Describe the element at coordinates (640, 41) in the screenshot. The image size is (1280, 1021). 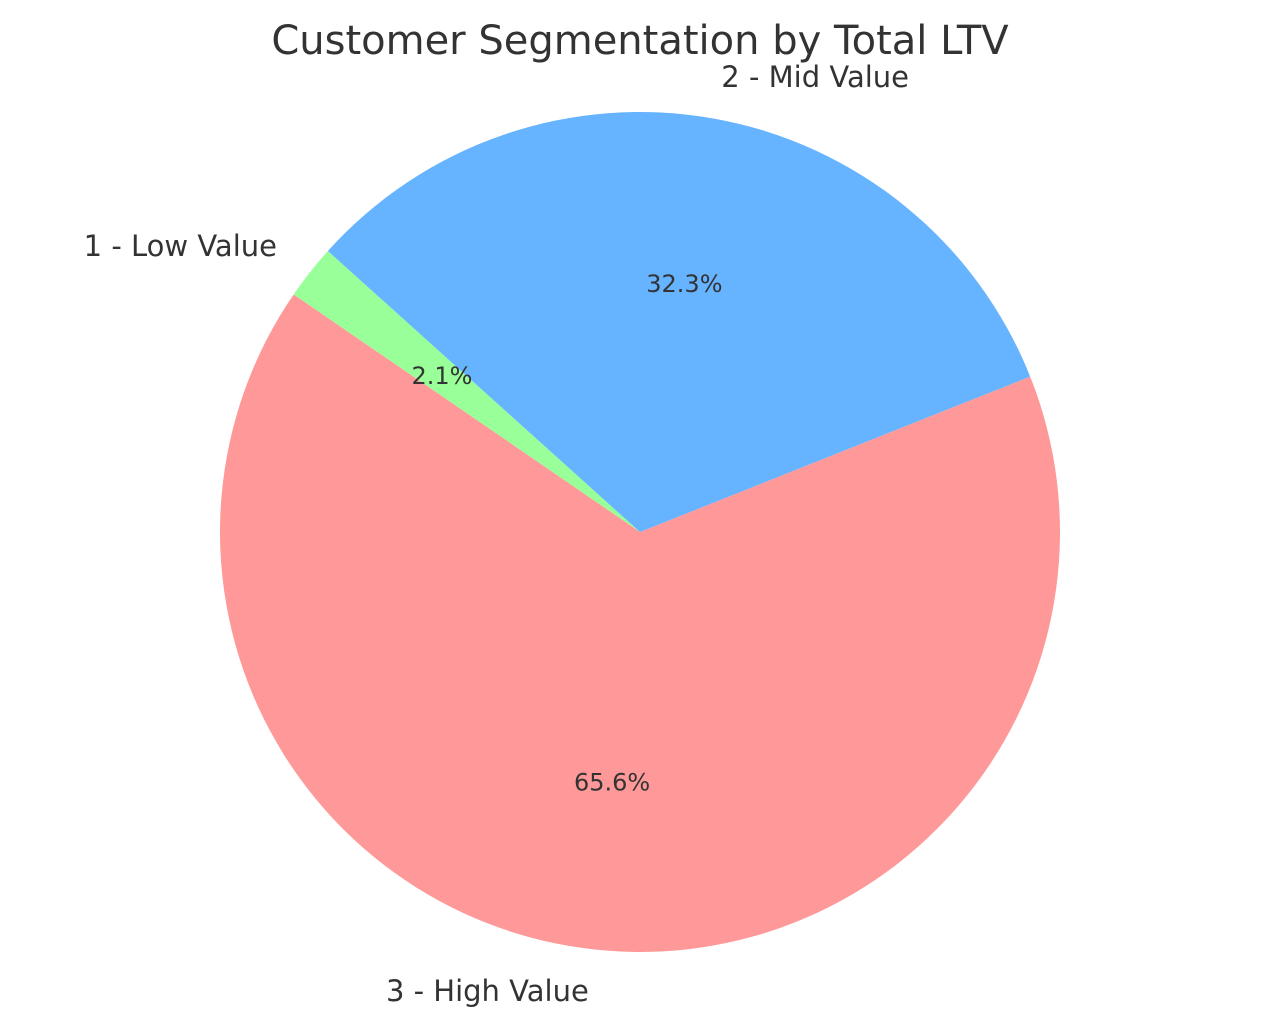
I see `chart-title: Customer Segmentation by Total LTV` at that location.